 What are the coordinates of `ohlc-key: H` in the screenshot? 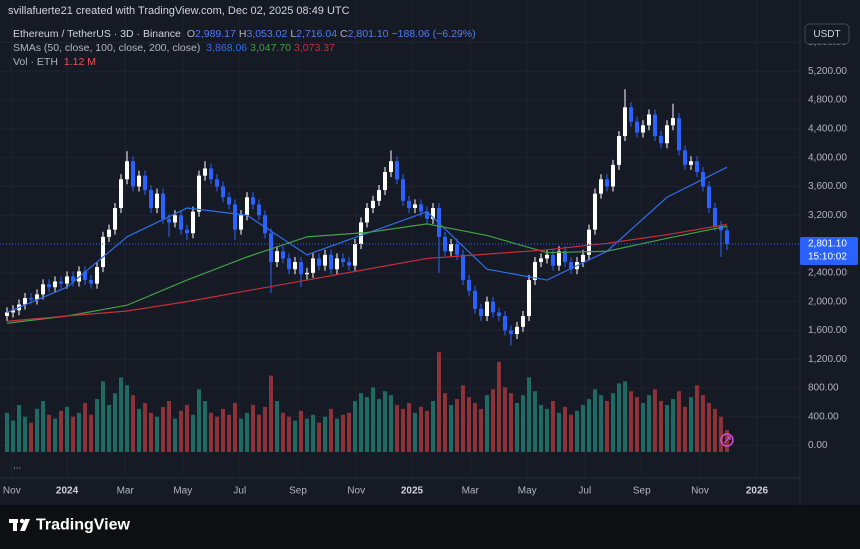 It's located at (242, 34).